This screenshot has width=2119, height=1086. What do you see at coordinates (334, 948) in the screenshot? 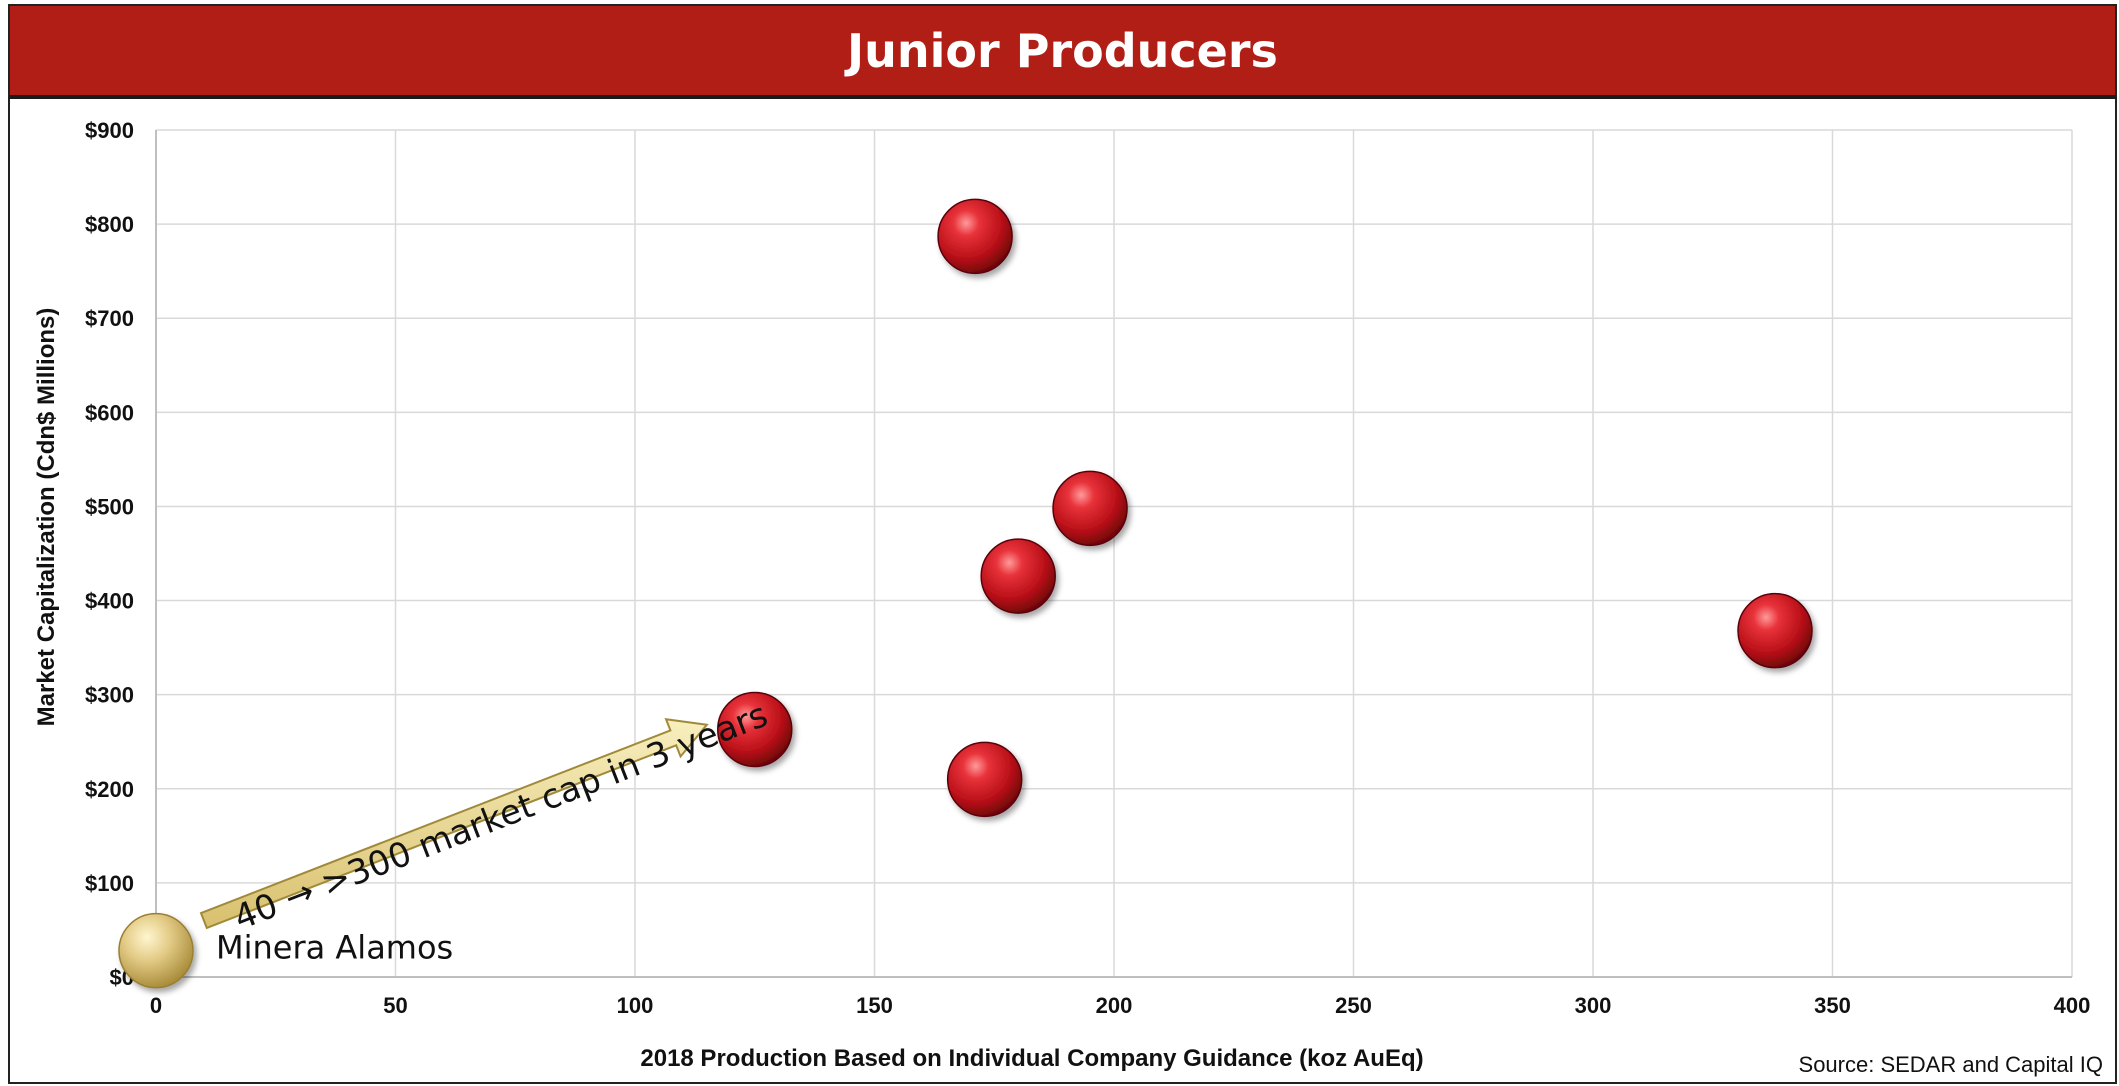
I see `minera-alamos-label: Minera Alamos` at bounding box center [334, 948].